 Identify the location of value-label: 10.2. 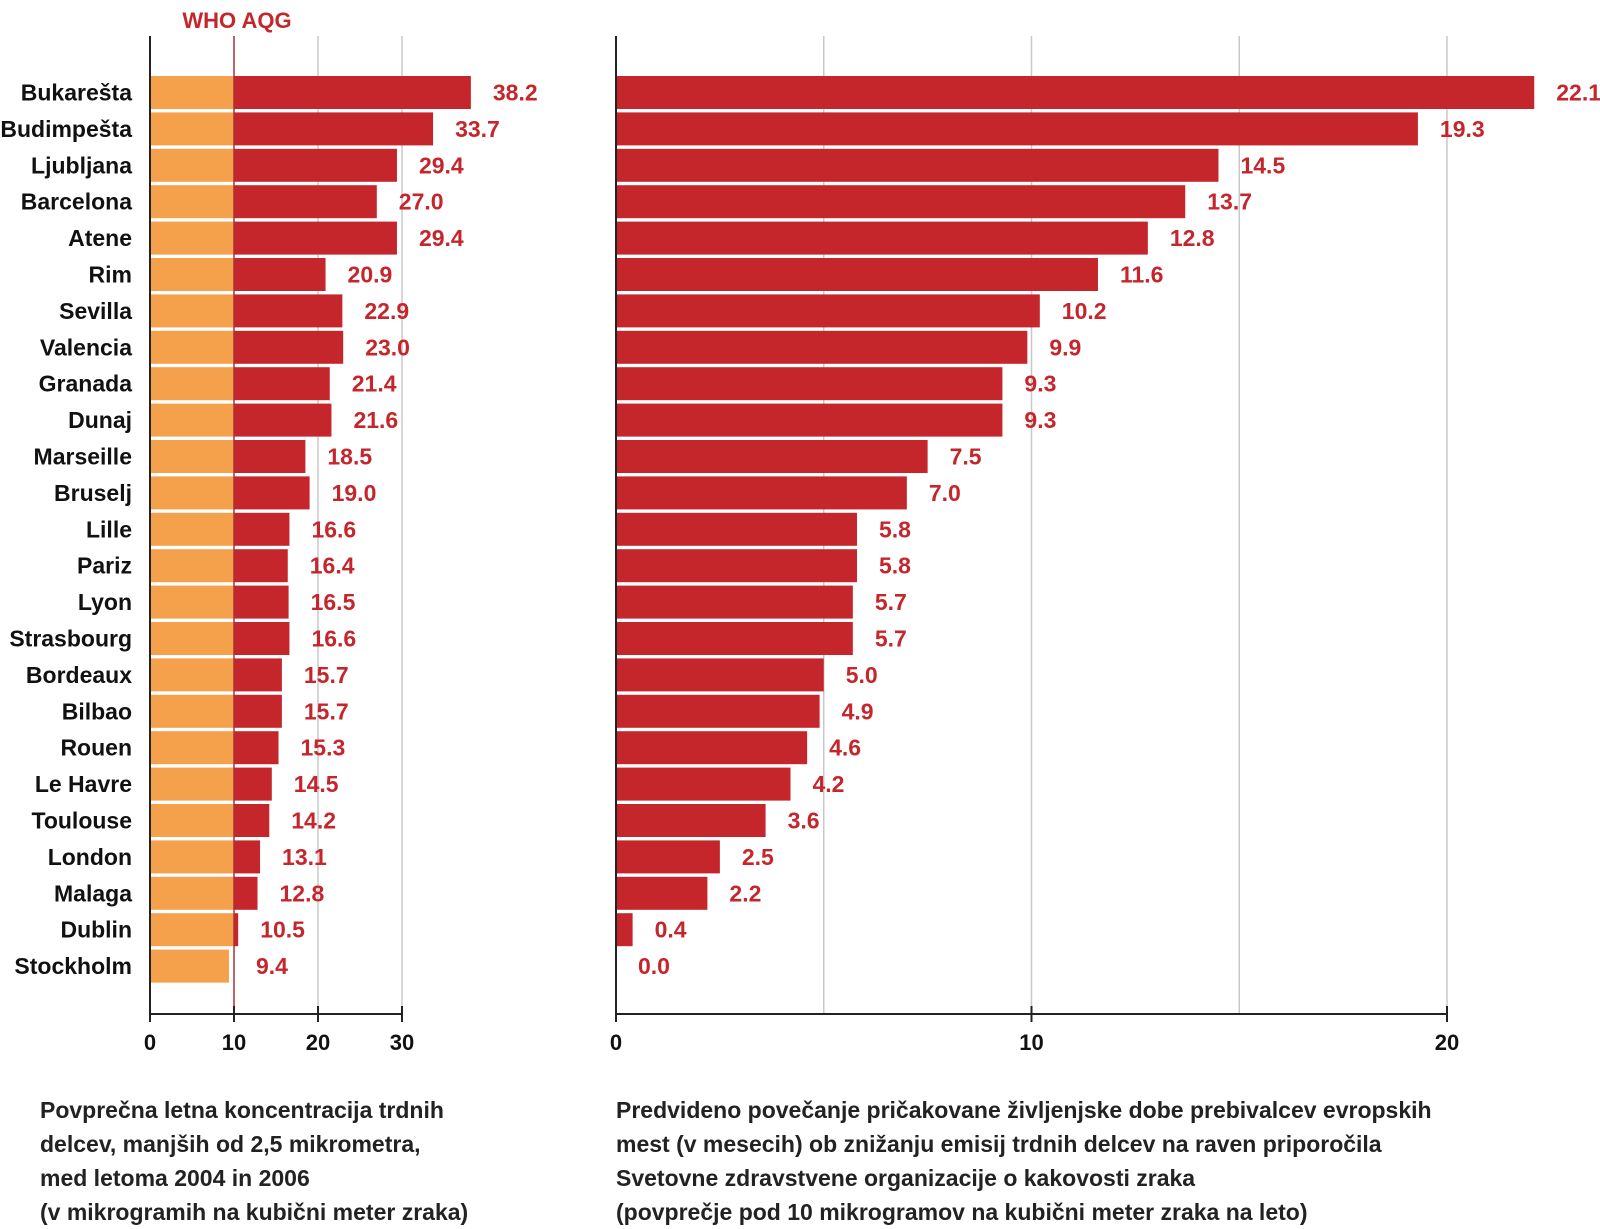
(1084, 311).